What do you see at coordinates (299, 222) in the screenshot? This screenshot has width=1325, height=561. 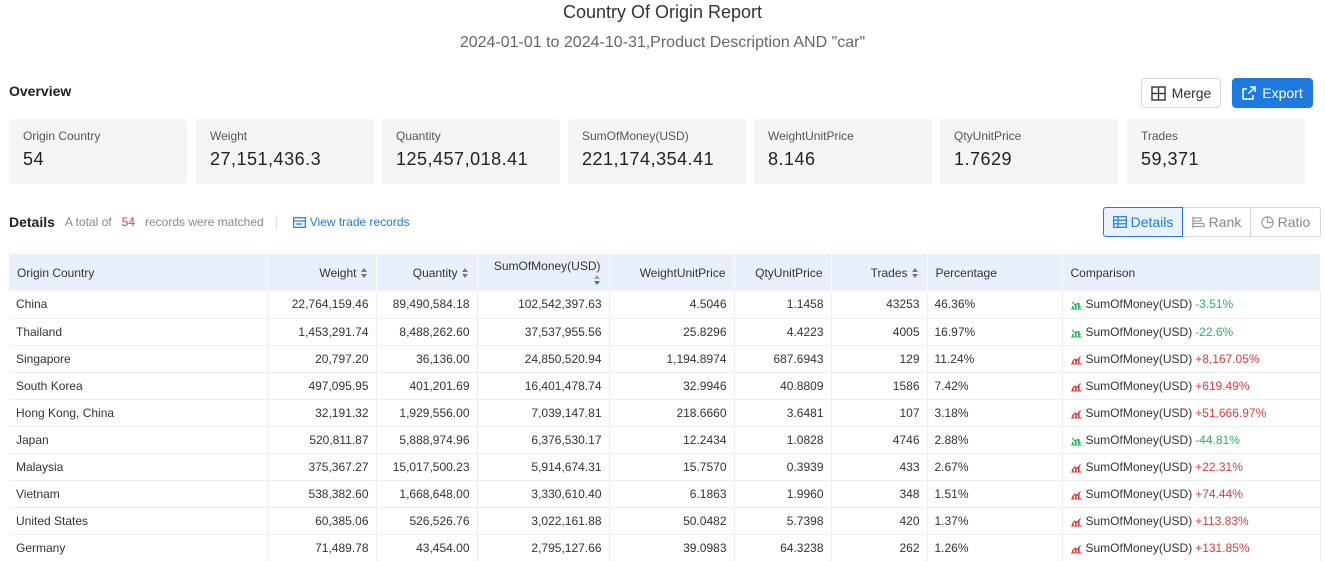 I see `records-icon` at bounding box center [299, 222].